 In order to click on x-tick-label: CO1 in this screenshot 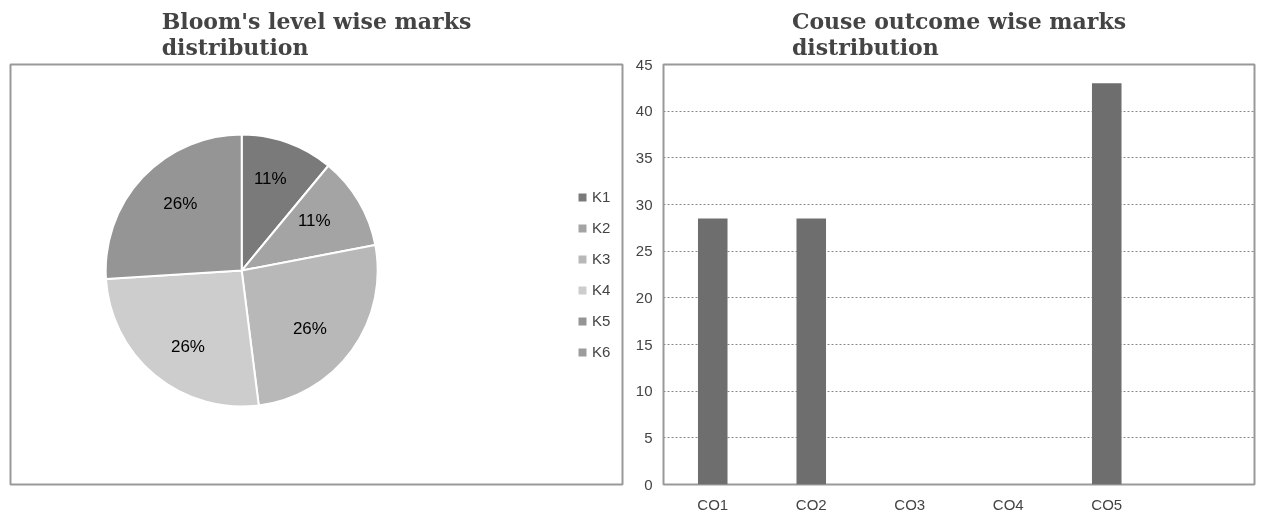, I will do `click(713, 504)`.